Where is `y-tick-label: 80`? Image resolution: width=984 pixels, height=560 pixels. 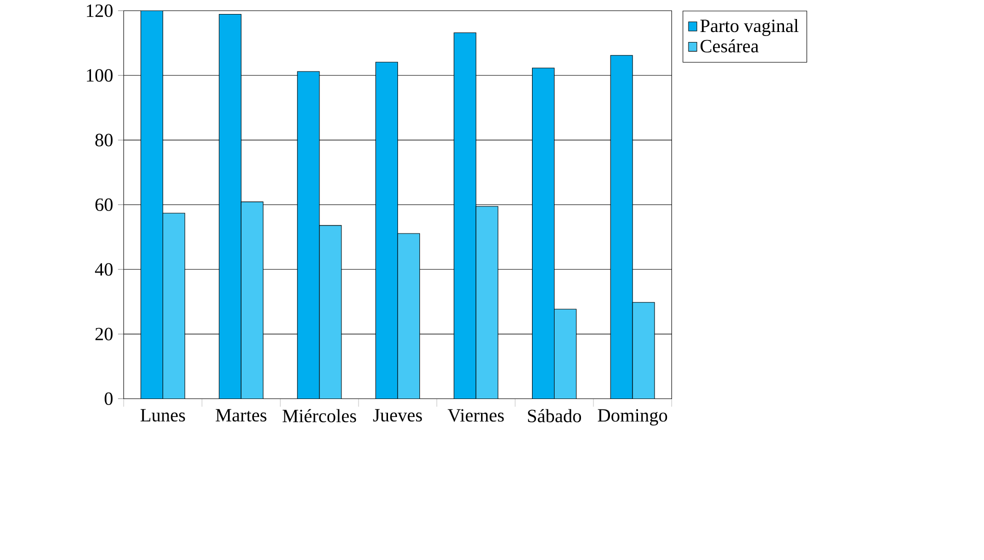 y-tick-label: 80 is located at coordinates (104, 140).